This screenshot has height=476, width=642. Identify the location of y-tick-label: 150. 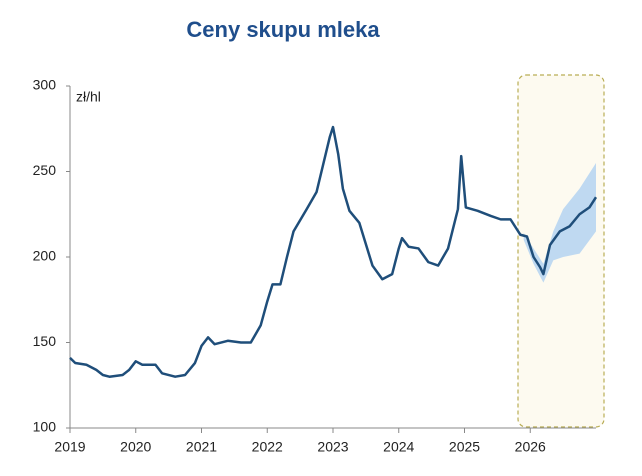
(45, 341).